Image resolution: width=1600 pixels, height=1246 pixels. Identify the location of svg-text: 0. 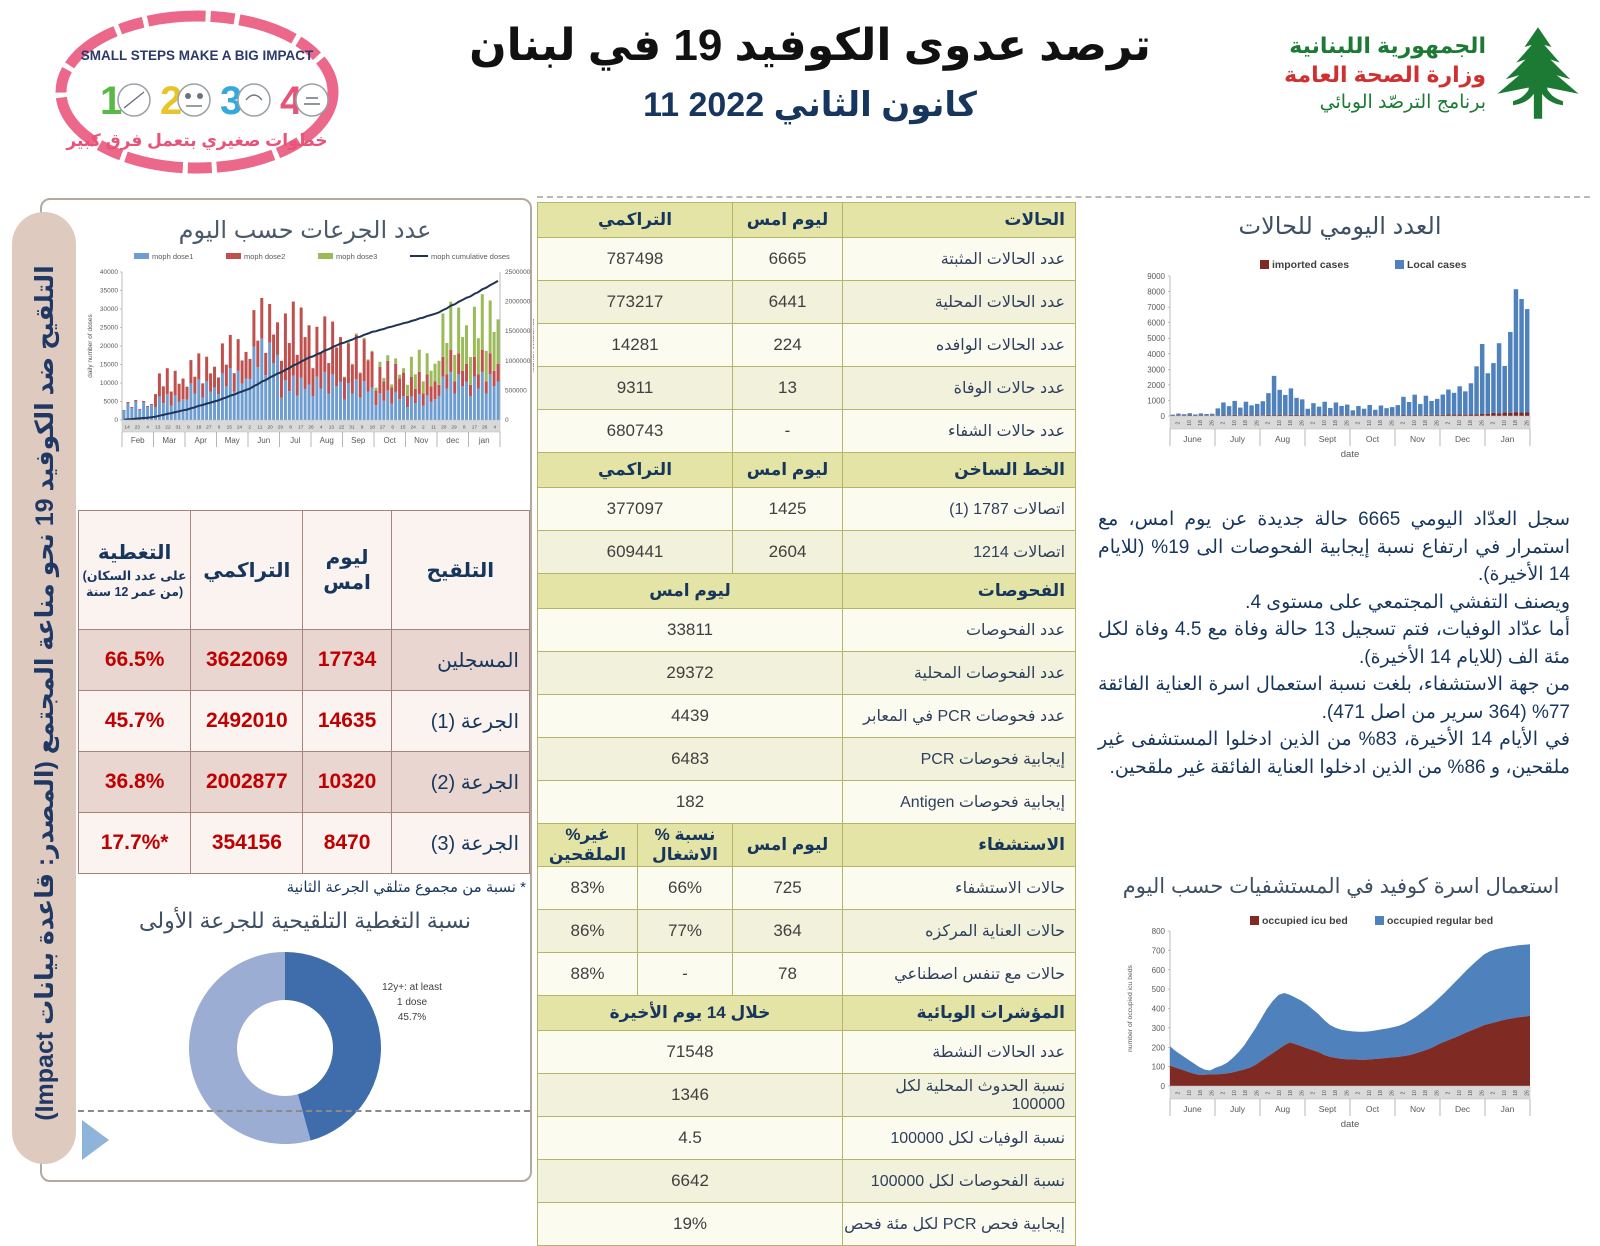
(507, 420).